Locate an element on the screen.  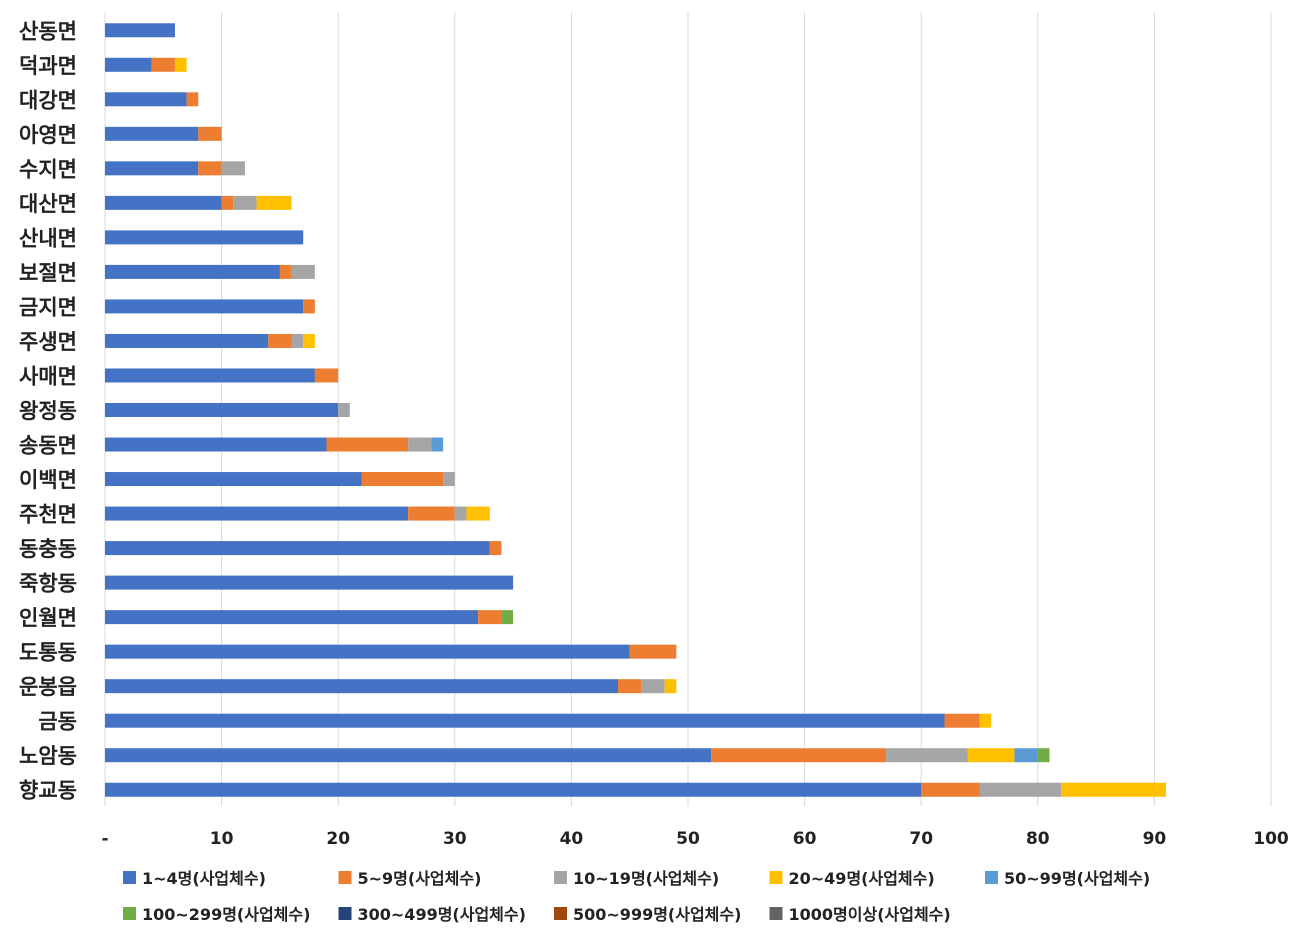
legend-label: 5~9명(사업체수) is located at coordinates (420, 878).